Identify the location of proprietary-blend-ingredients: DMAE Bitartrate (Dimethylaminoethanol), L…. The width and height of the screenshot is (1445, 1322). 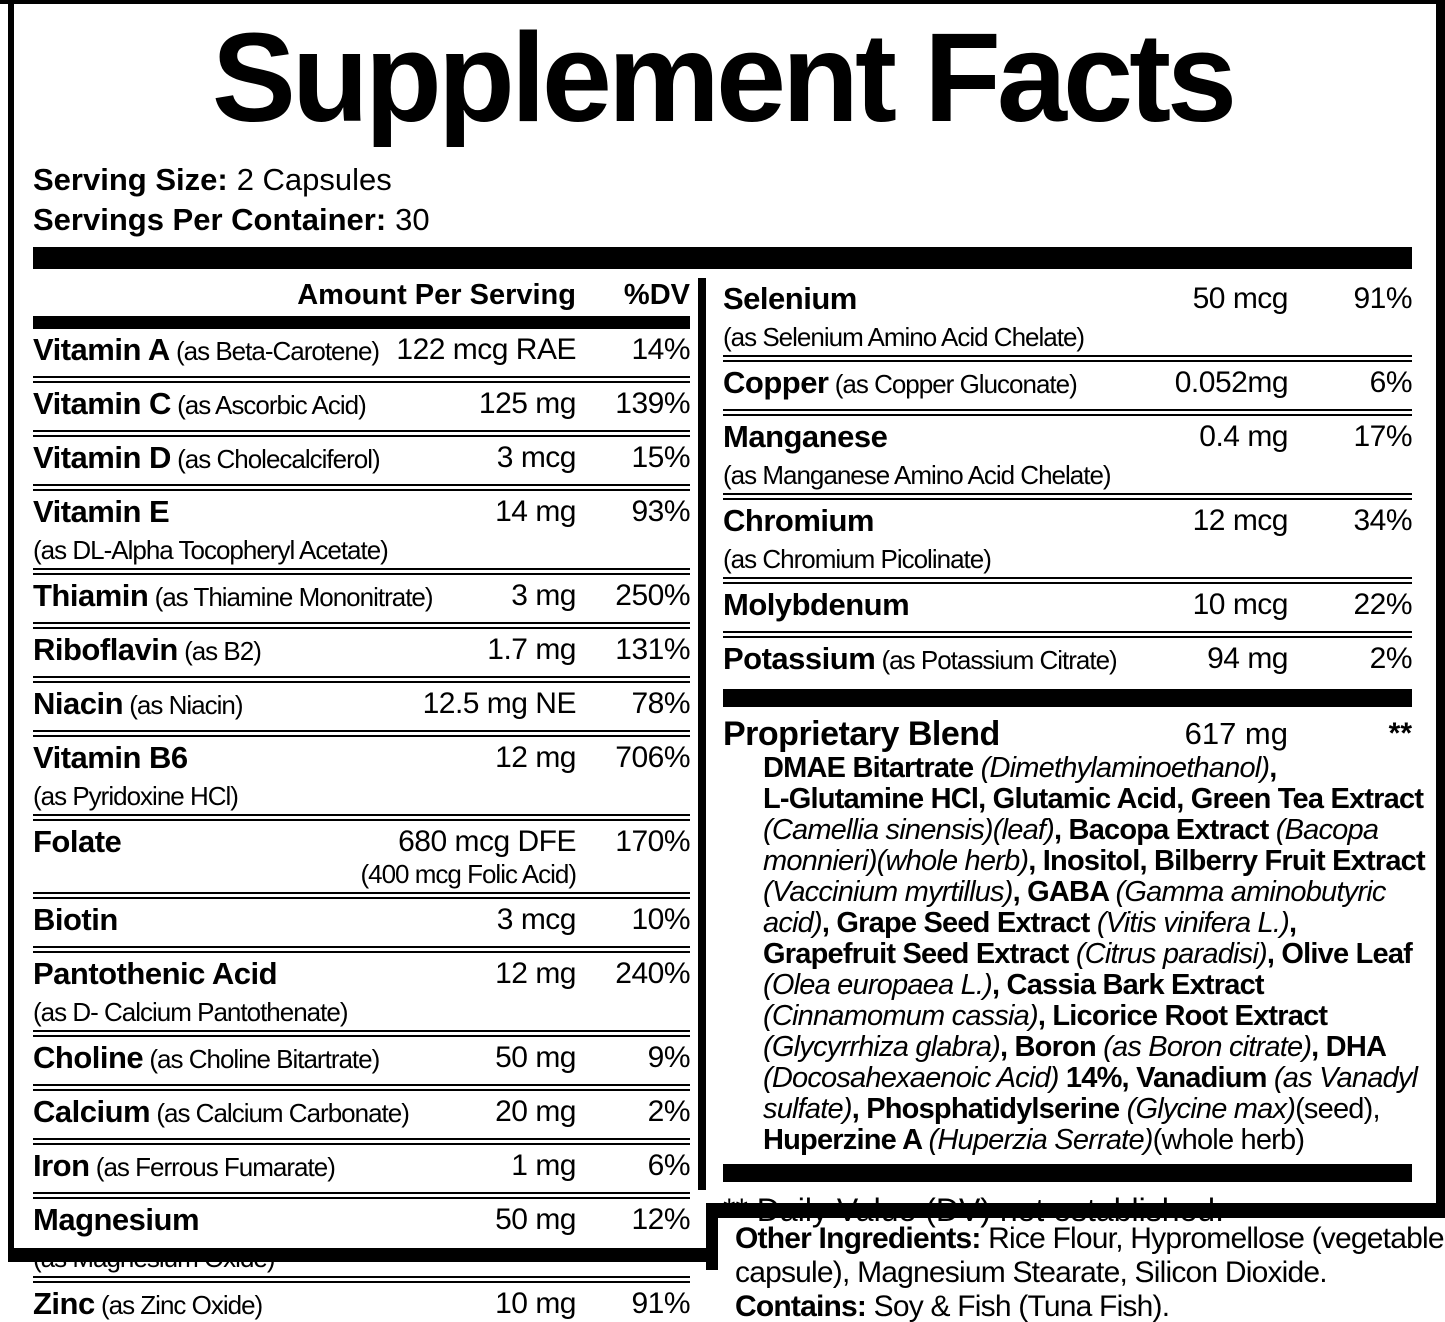
(1074, 954).